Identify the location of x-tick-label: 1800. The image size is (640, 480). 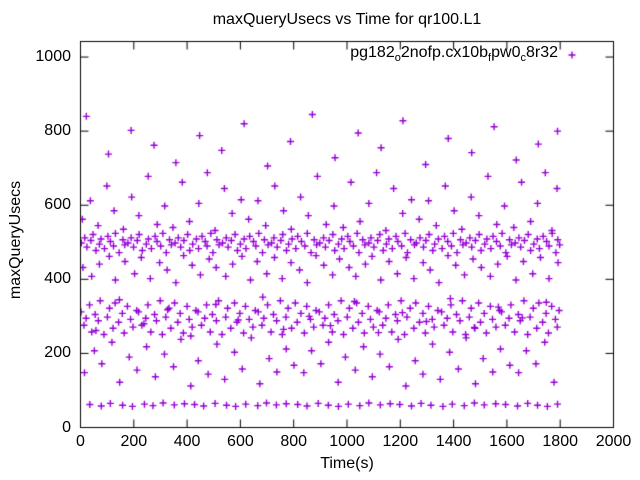
(560, 441).